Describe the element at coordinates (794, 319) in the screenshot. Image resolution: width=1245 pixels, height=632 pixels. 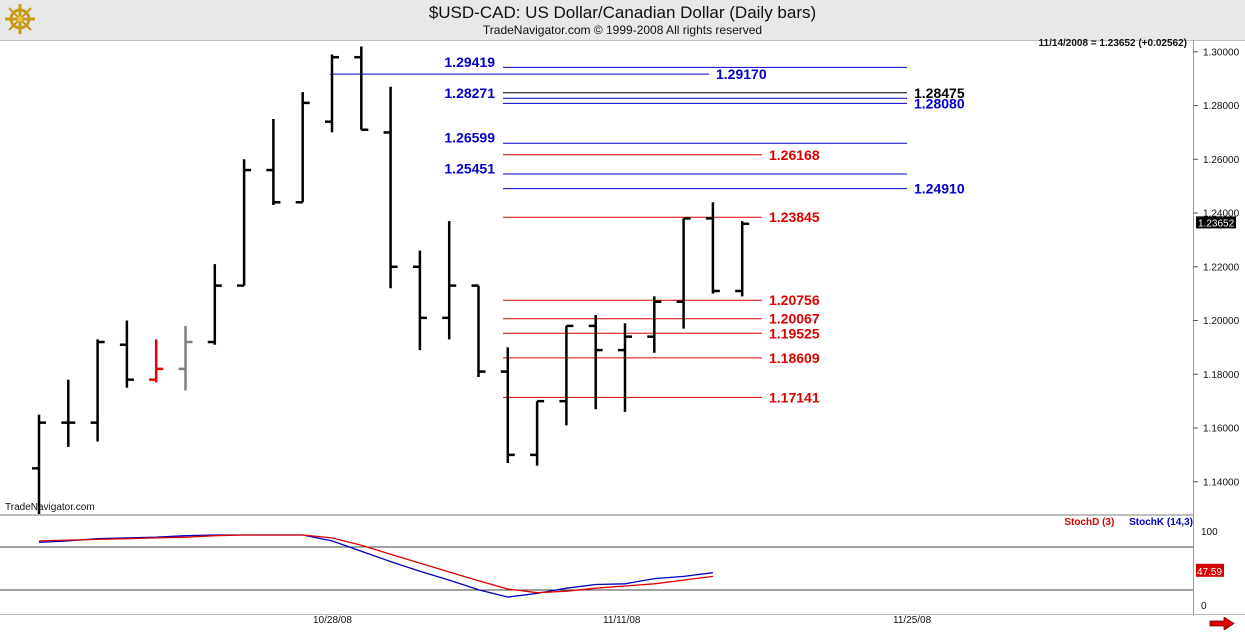
I see `level-label: 1.20067` at that location.